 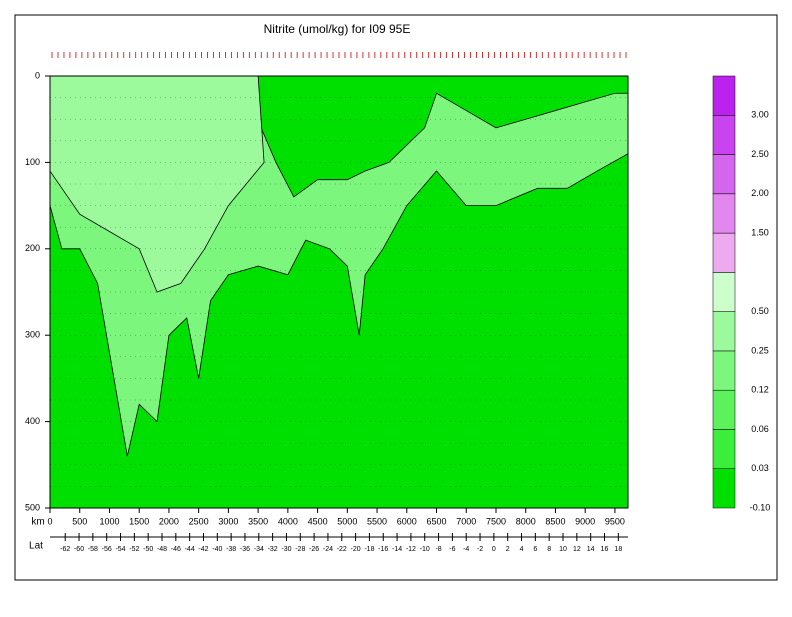 I want to click on colorbar-label: -0.10, so click(x=760, y=507).